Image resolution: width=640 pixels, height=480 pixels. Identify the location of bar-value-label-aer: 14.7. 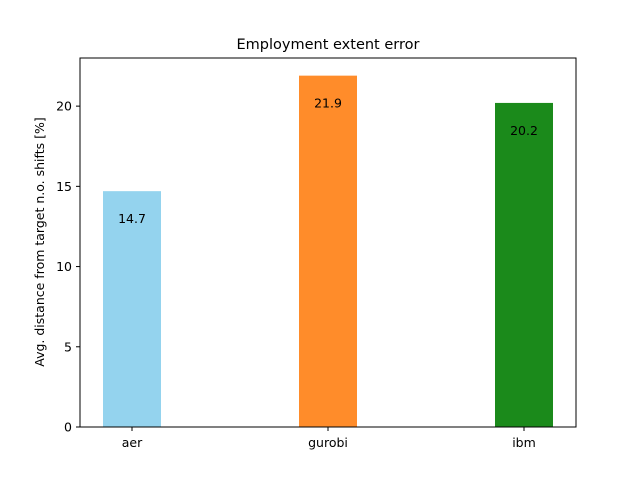
(132, 218).